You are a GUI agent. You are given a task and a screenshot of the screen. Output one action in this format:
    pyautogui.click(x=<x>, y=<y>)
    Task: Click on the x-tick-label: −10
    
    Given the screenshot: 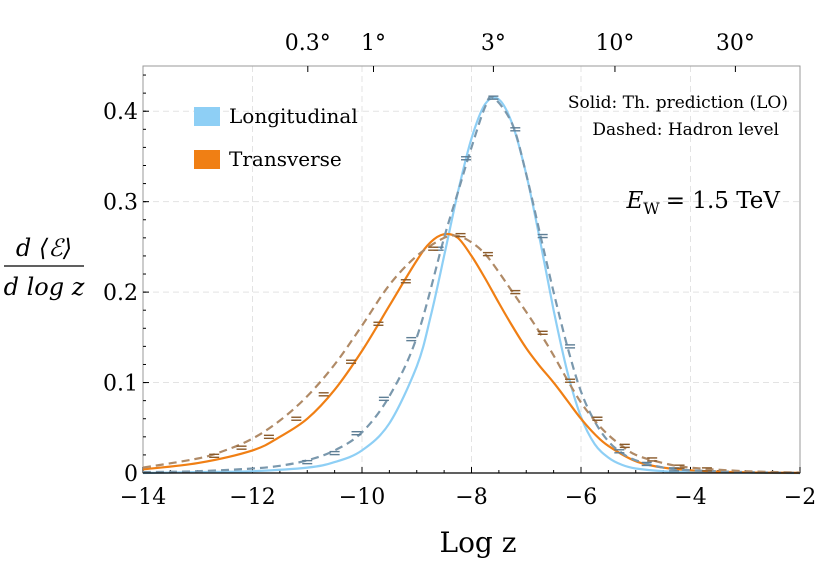 What is the action you would take?
    pyautogui.click(x=362, y=497)
    